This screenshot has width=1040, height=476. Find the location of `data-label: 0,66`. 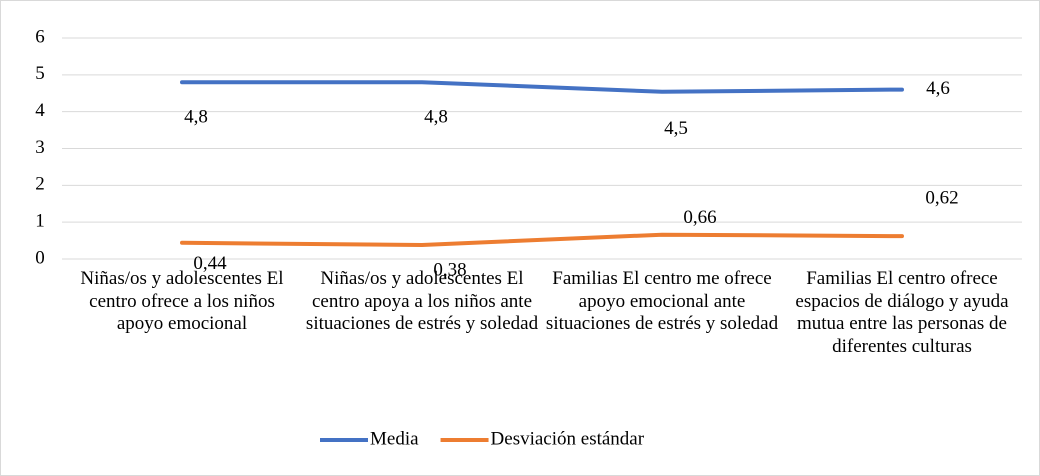

data-label: 0,66 is located at coordinates (699, 217).